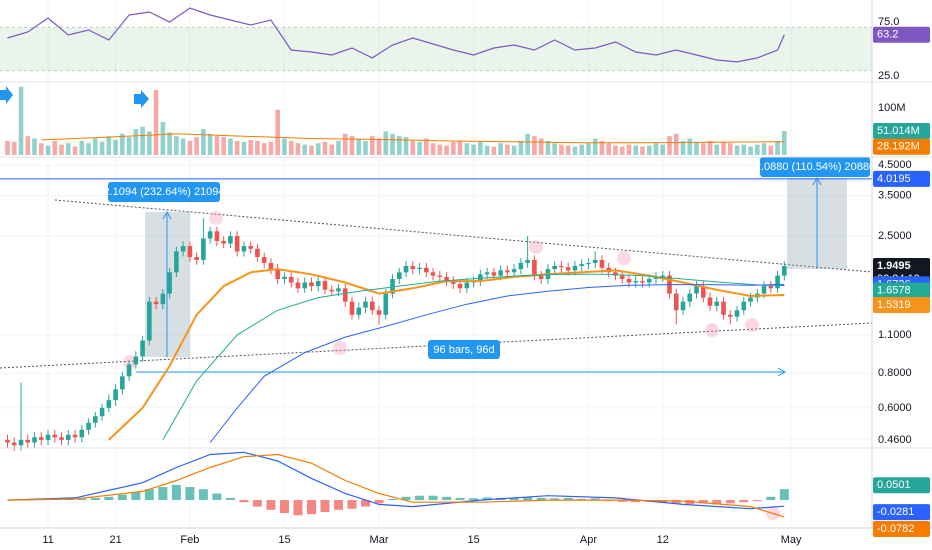 The image size is (932, 550). What do you see at coordinates (463, 236) in the screenshot?
I see `trend-line` at bounding box center [463, 236].